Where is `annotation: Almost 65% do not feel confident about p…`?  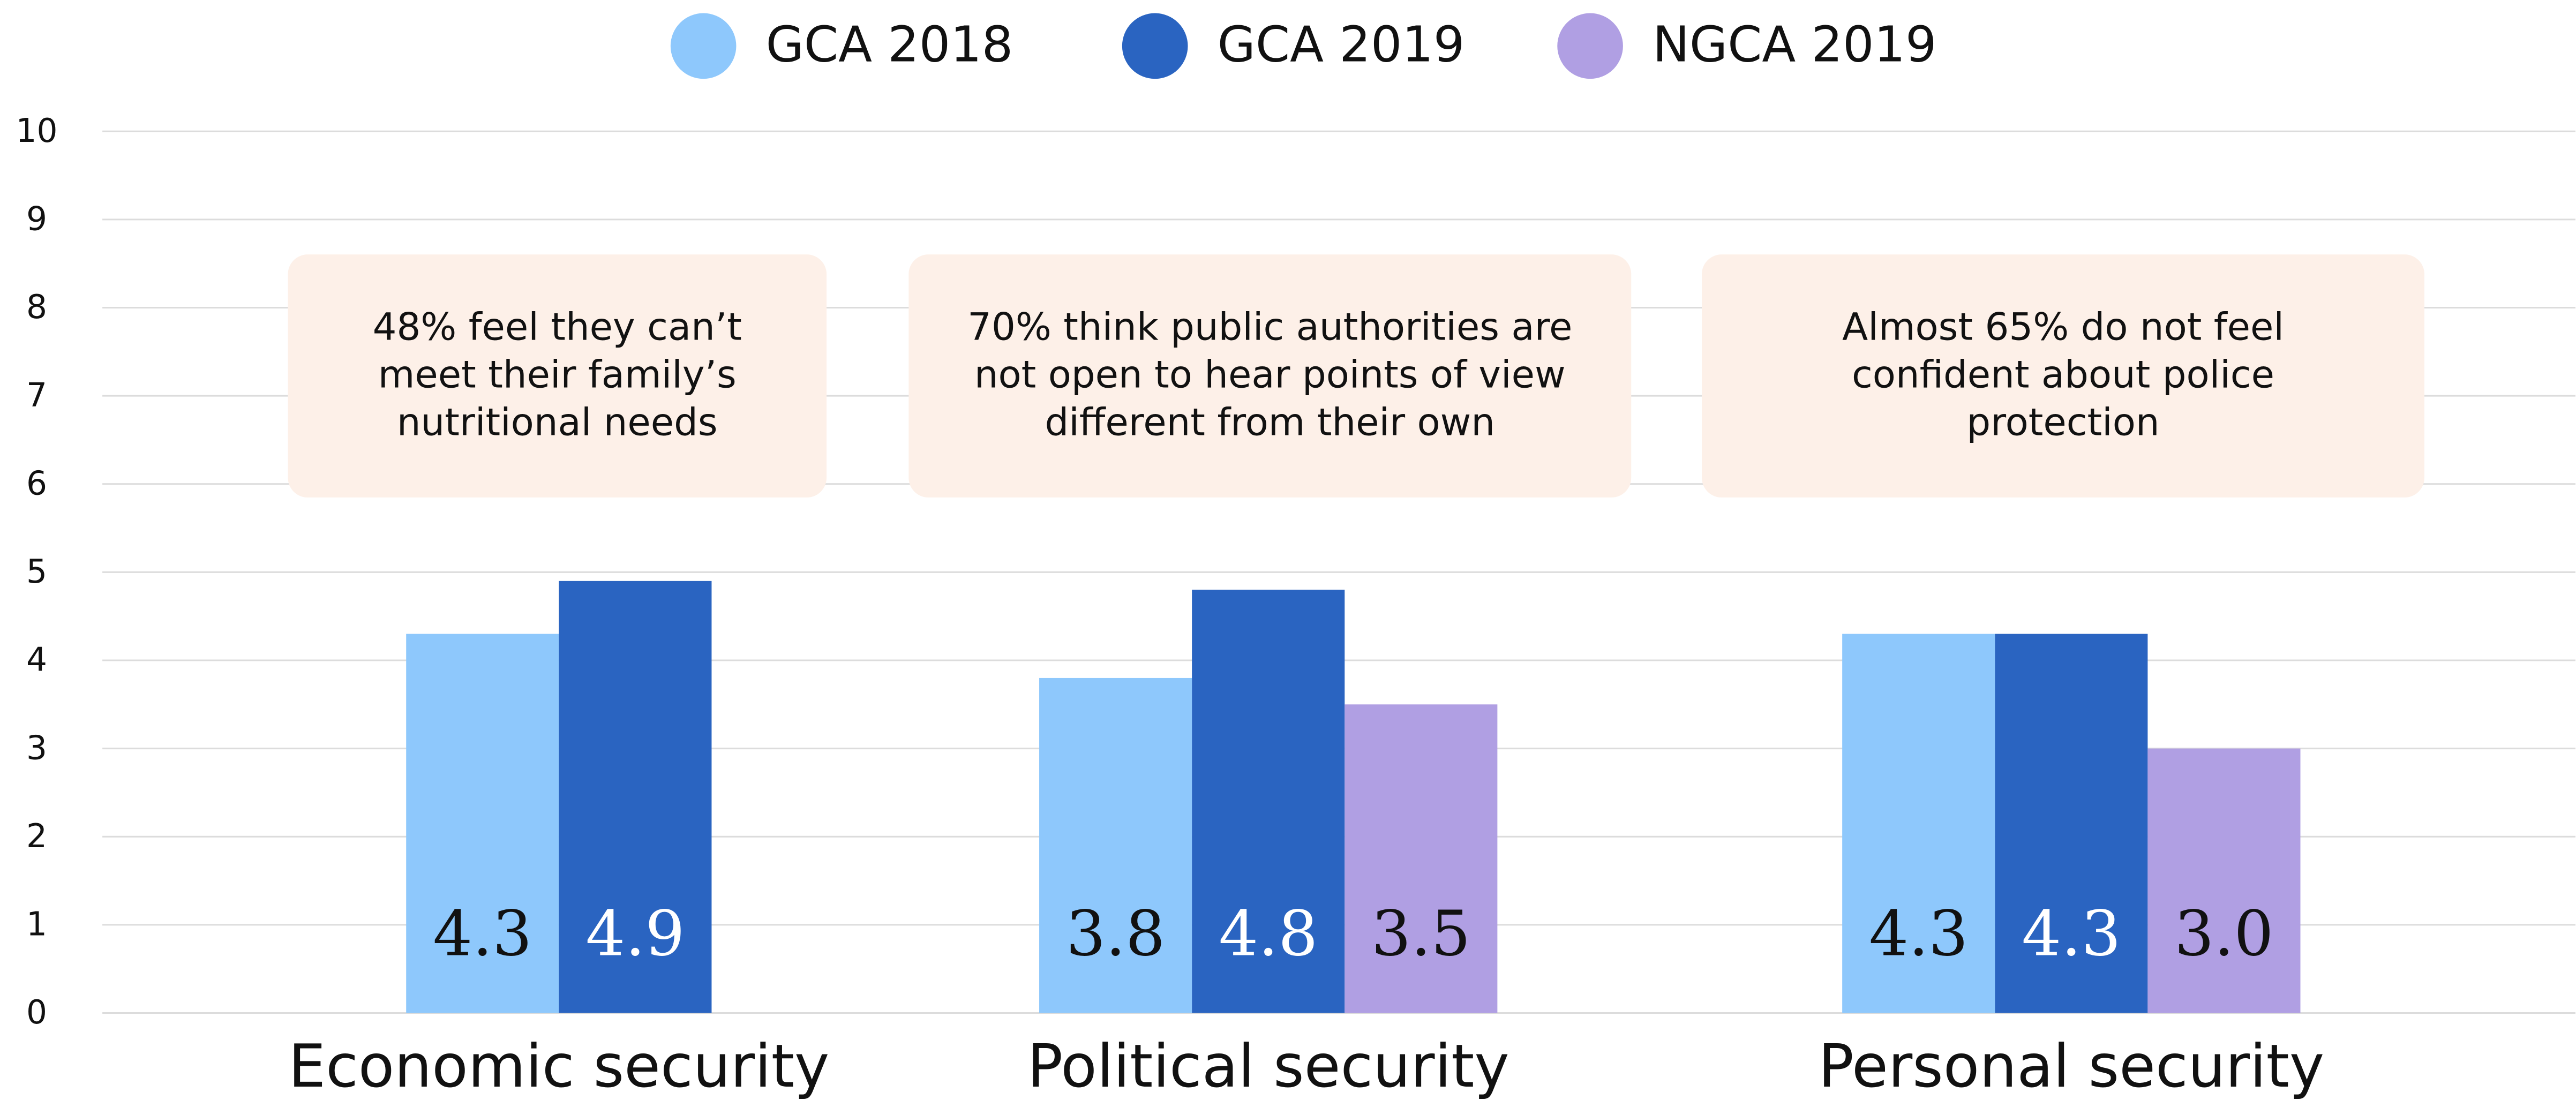
annotation: Almost 65% do not feel confident about p… is located at coordinates (2063, 375).